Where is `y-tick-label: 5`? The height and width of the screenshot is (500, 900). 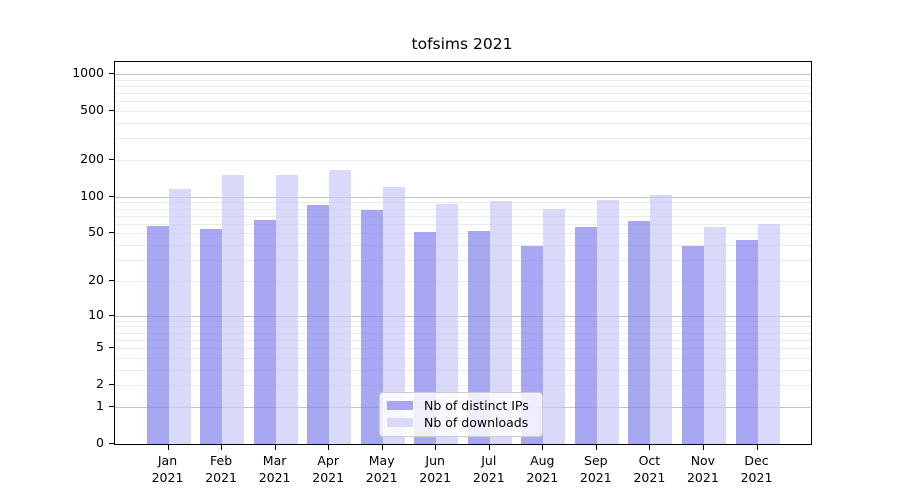 y-tick-label: 5 is located at coordinates (100, 346).